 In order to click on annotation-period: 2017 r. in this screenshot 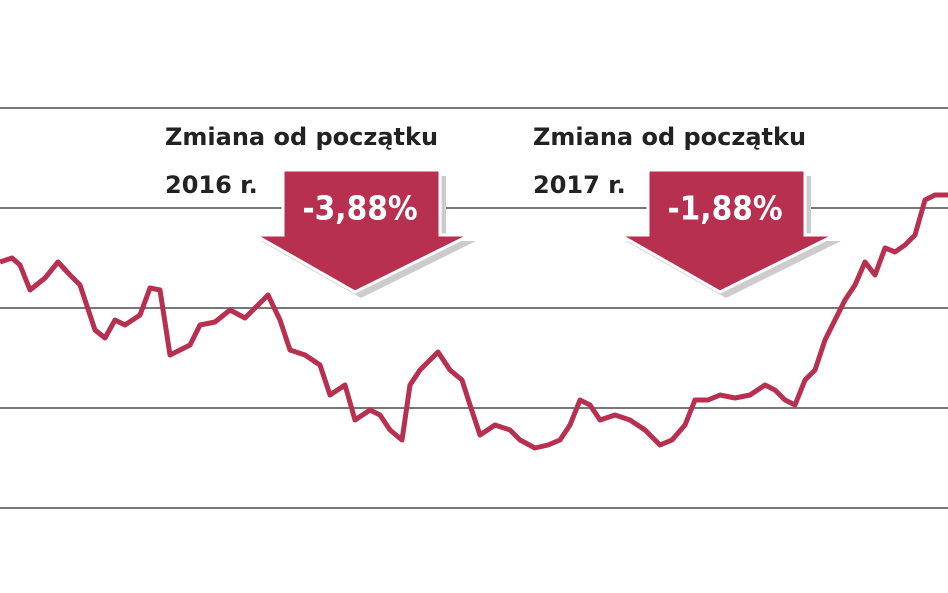, I will do `click(579, 185)`.